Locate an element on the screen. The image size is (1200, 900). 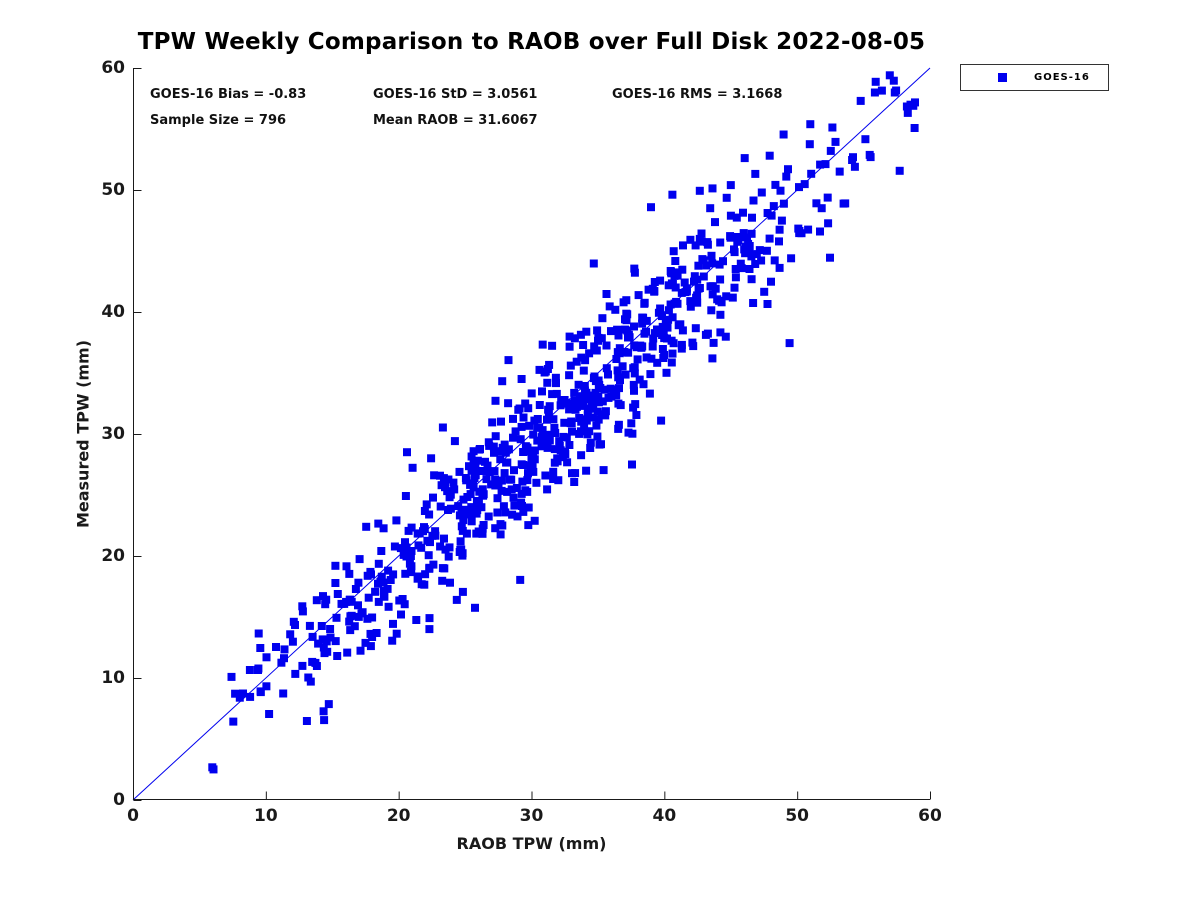
x-tick-label: 10 is located at coordinates (265, 816).